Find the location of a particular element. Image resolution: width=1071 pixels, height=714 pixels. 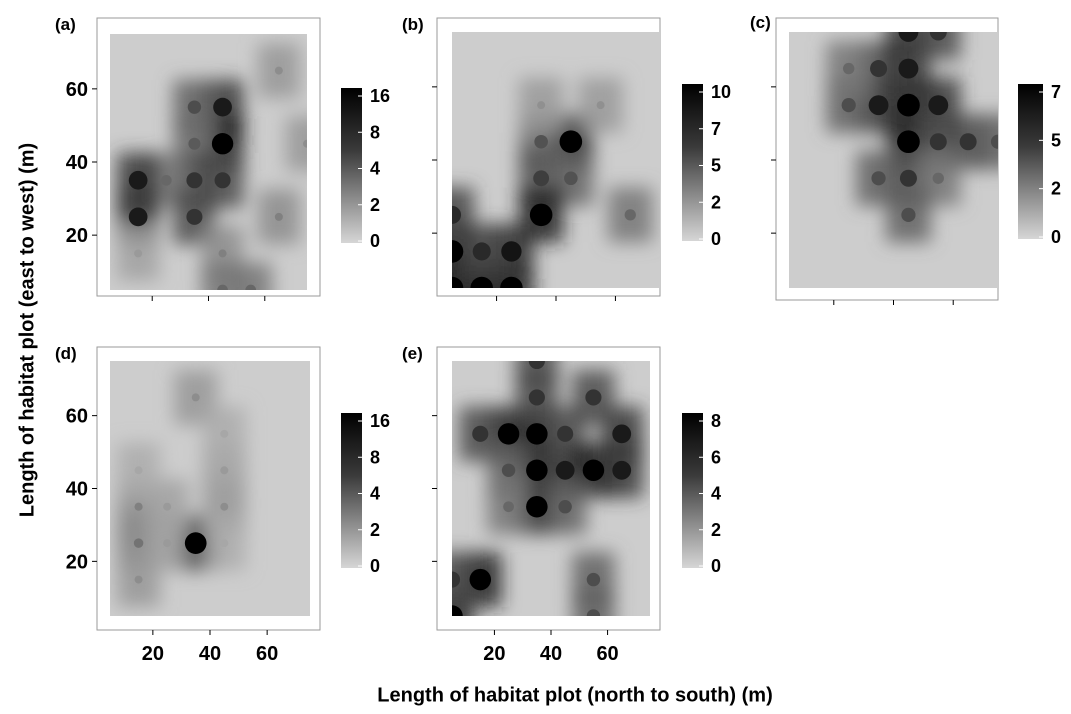

panel-b: (b) 10 7 5 2 0 is located at coordinates (566, 158).